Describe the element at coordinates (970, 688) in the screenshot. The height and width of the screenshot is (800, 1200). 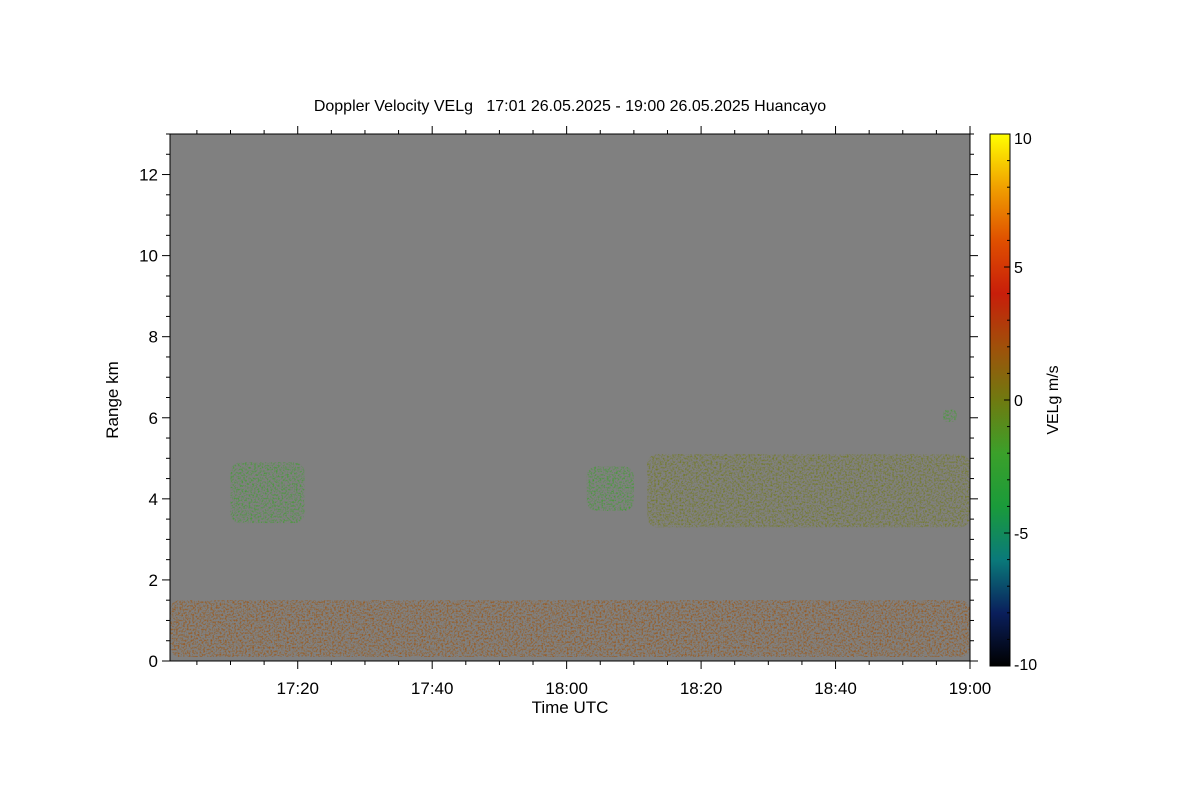
I see `x-tick-label: 19:00` at that location.